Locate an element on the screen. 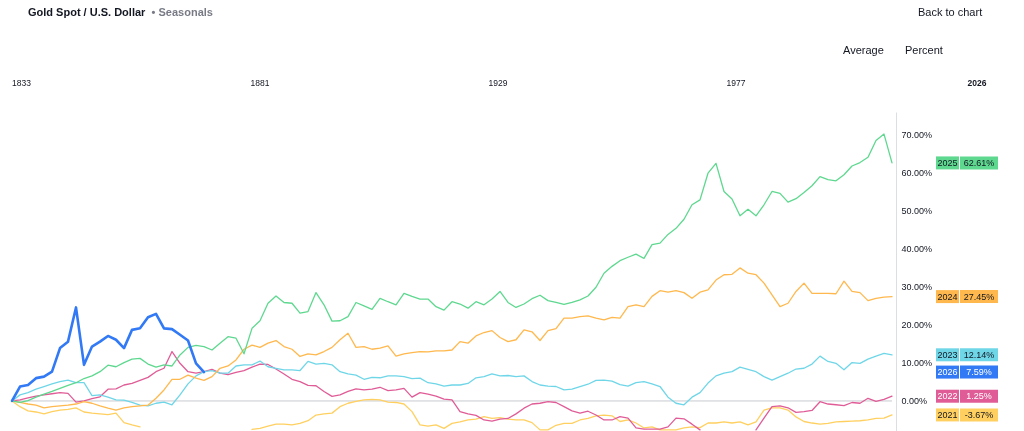  text: 1833 is located at coordinates (22, 83).